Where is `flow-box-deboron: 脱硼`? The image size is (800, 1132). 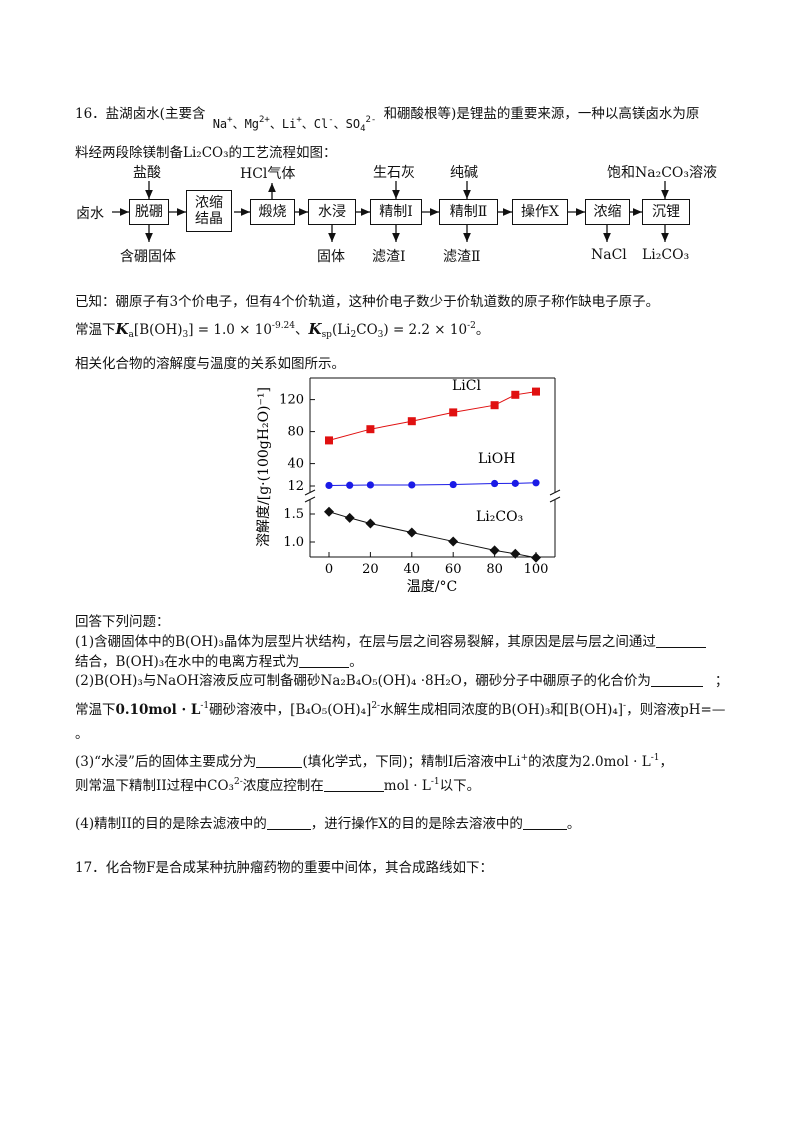 flow-box-deboron: 脱硼 is located at coordinates (149, 212).